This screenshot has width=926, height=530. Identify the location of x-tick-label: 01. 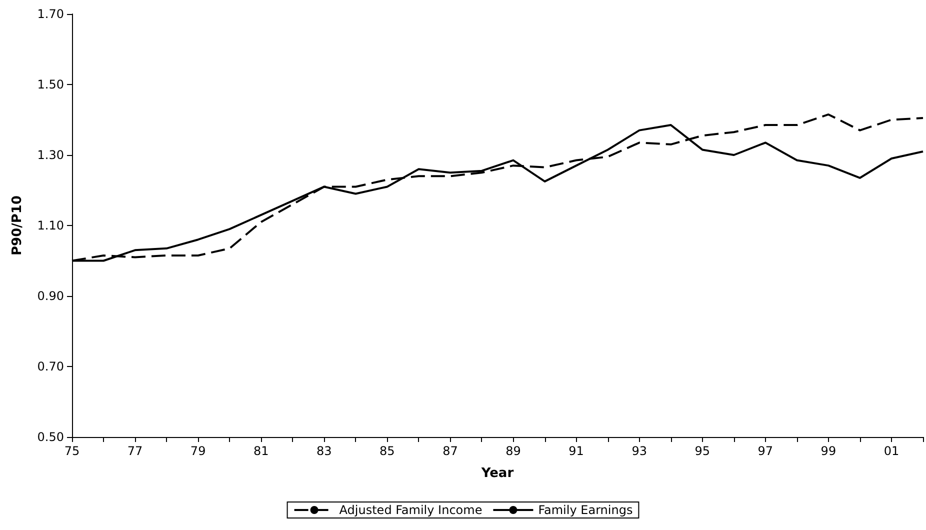
(892, 451).